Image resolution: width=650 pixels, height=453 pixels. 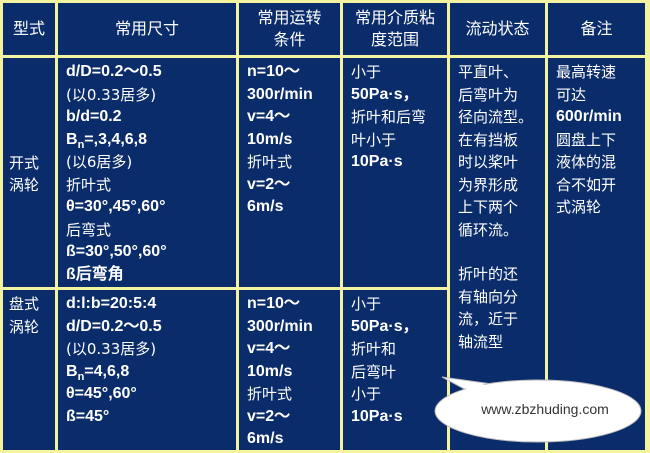 What do you see at coordinates (24, 304) in the screenshot?
I see `cell-line: 盘式` at bounding box center [24, 304].